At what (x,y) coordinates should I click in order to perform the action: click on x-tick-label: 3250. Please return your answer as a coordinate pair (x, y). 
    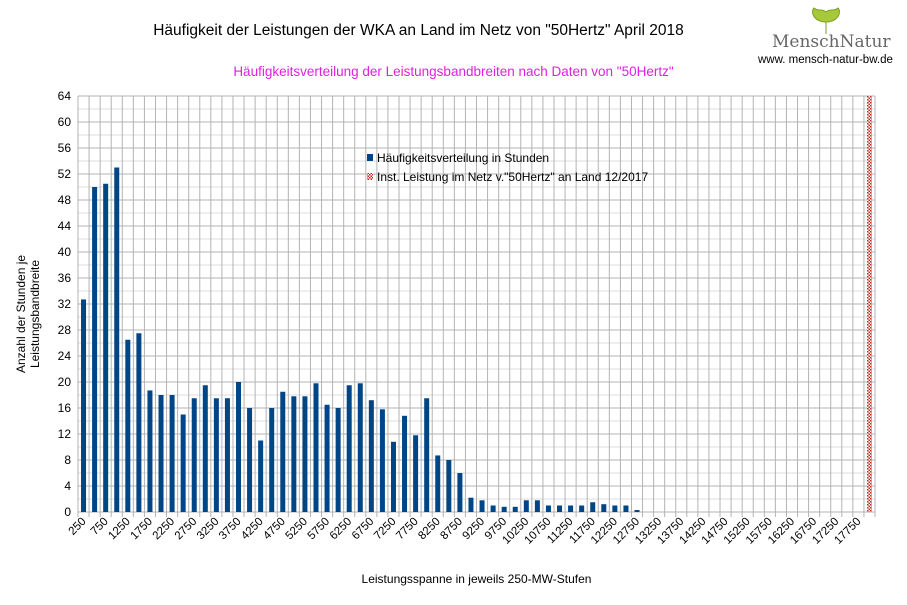
    Looking at the image, I should click on (208, 529).